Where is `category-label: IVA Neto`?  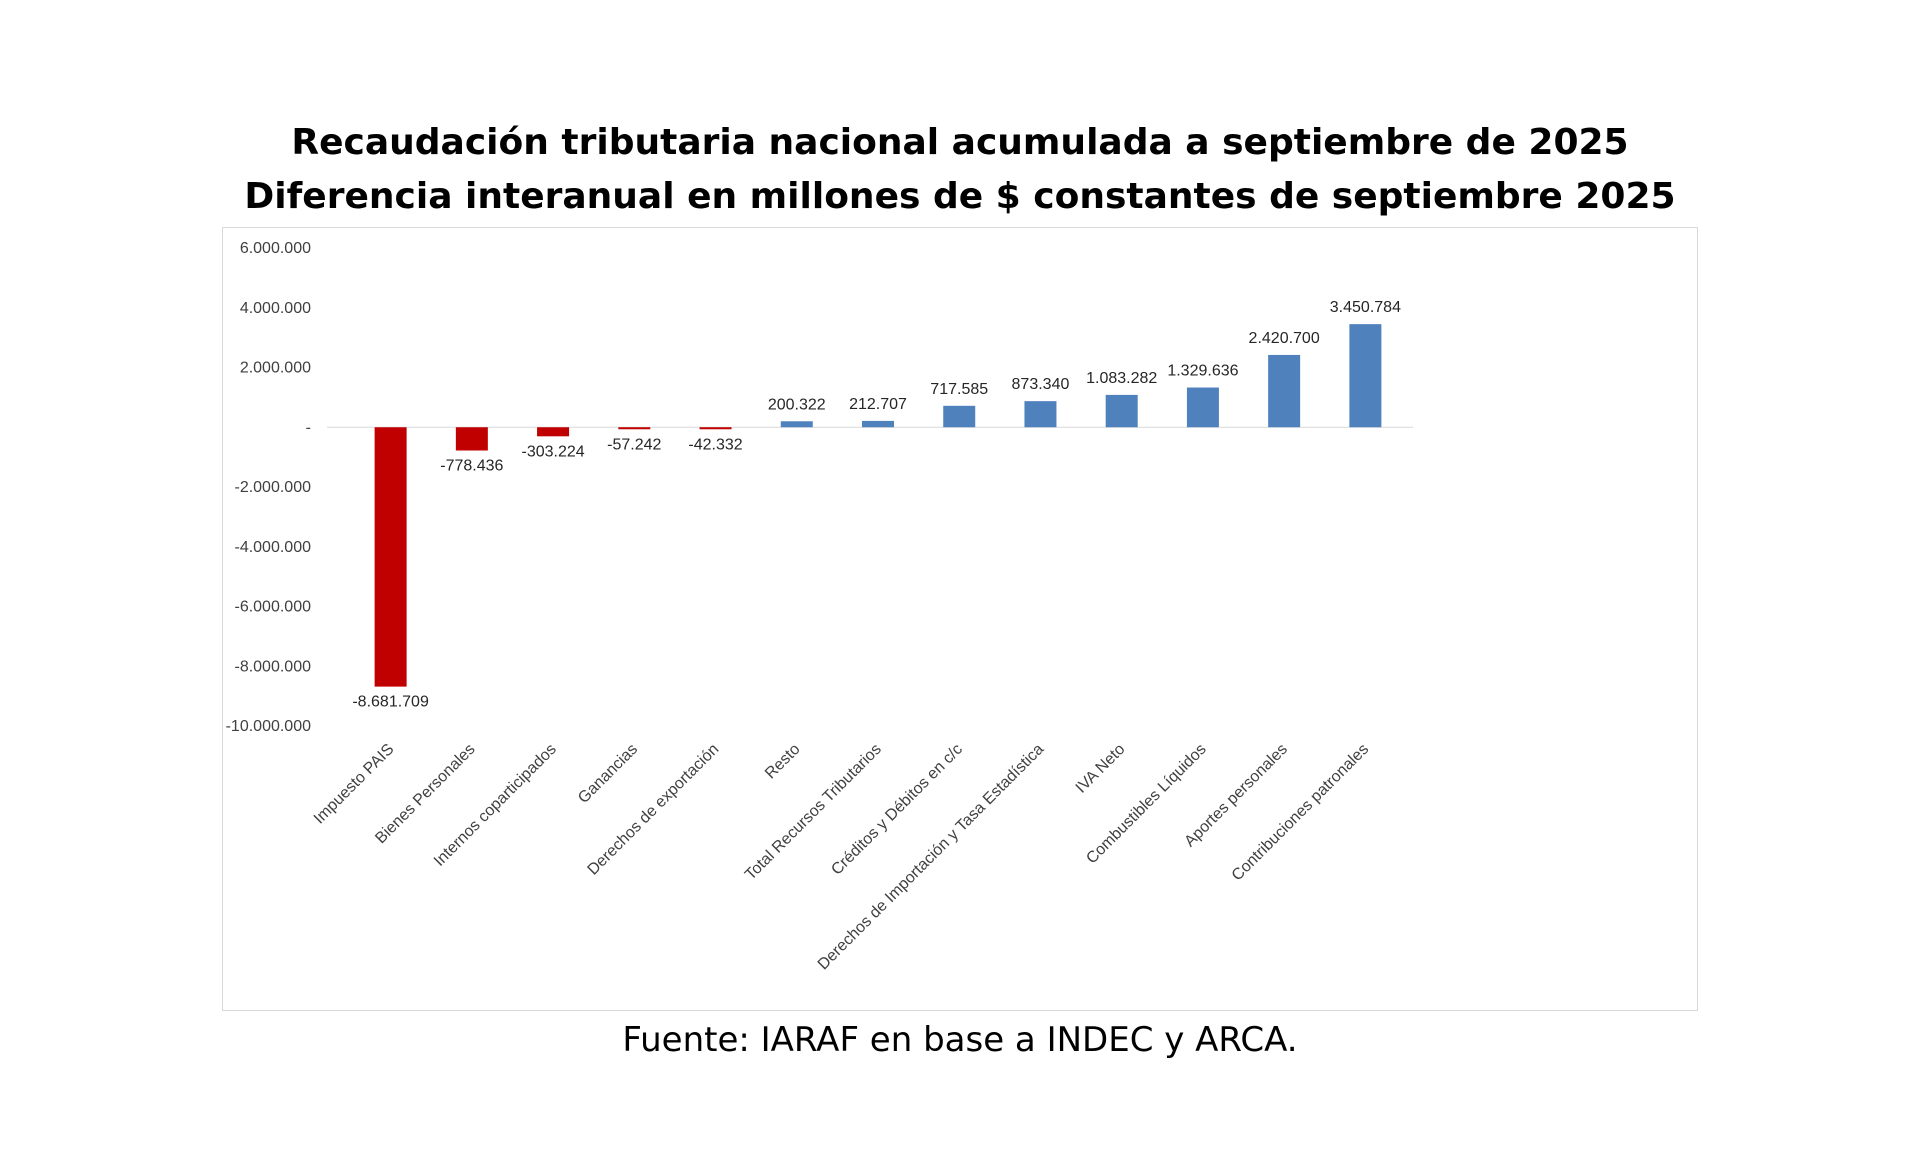 category-label: IVA Neto is located at coordinates (1101, 769).